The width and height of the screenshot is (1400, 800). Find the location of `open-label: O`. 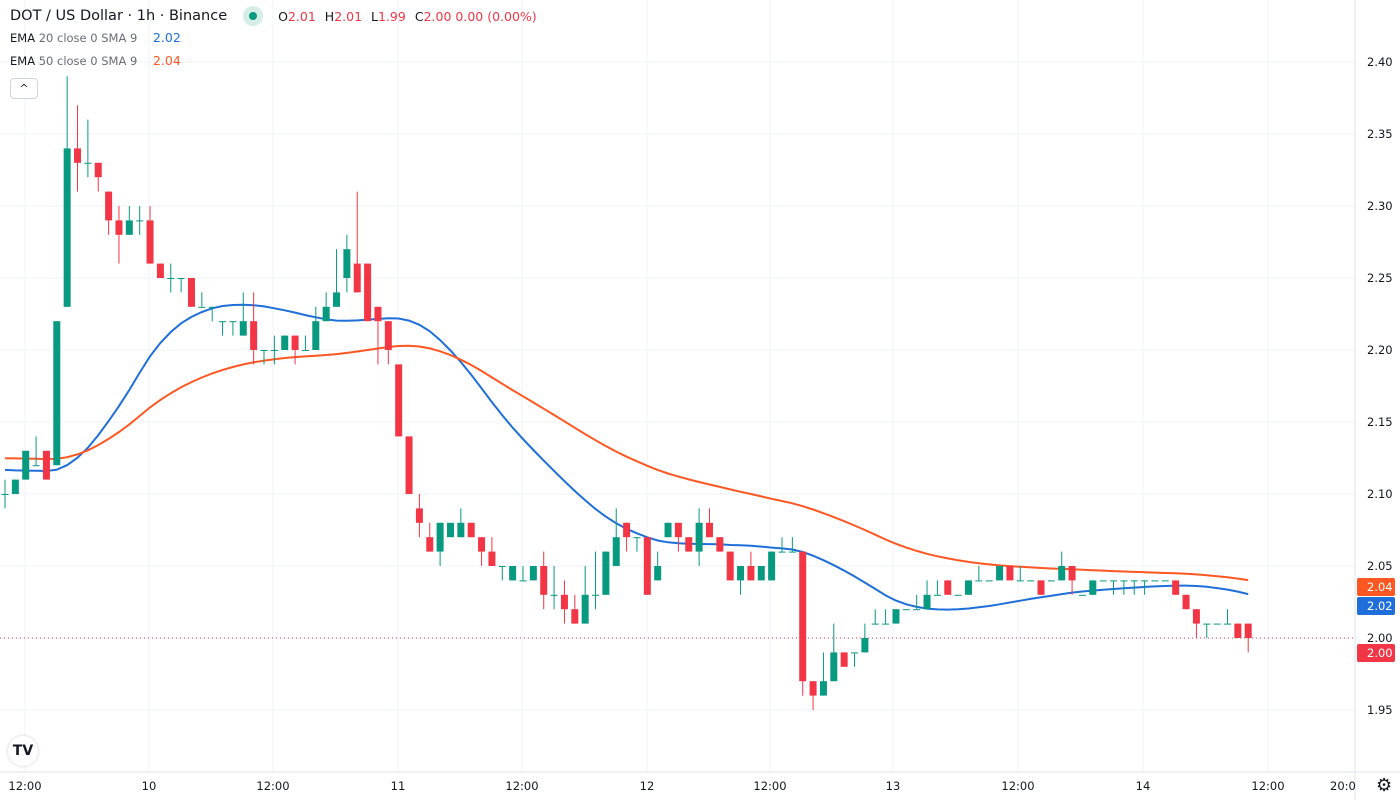

open-label: O is located at coordinates (283, 16).